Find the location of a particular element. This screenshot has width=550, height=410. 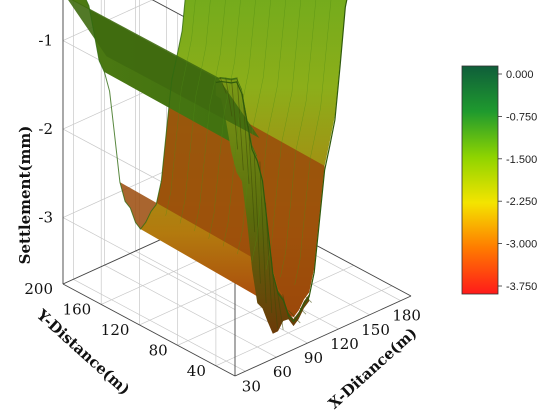

colorbar-gradient is located at coordinates (480, 180).